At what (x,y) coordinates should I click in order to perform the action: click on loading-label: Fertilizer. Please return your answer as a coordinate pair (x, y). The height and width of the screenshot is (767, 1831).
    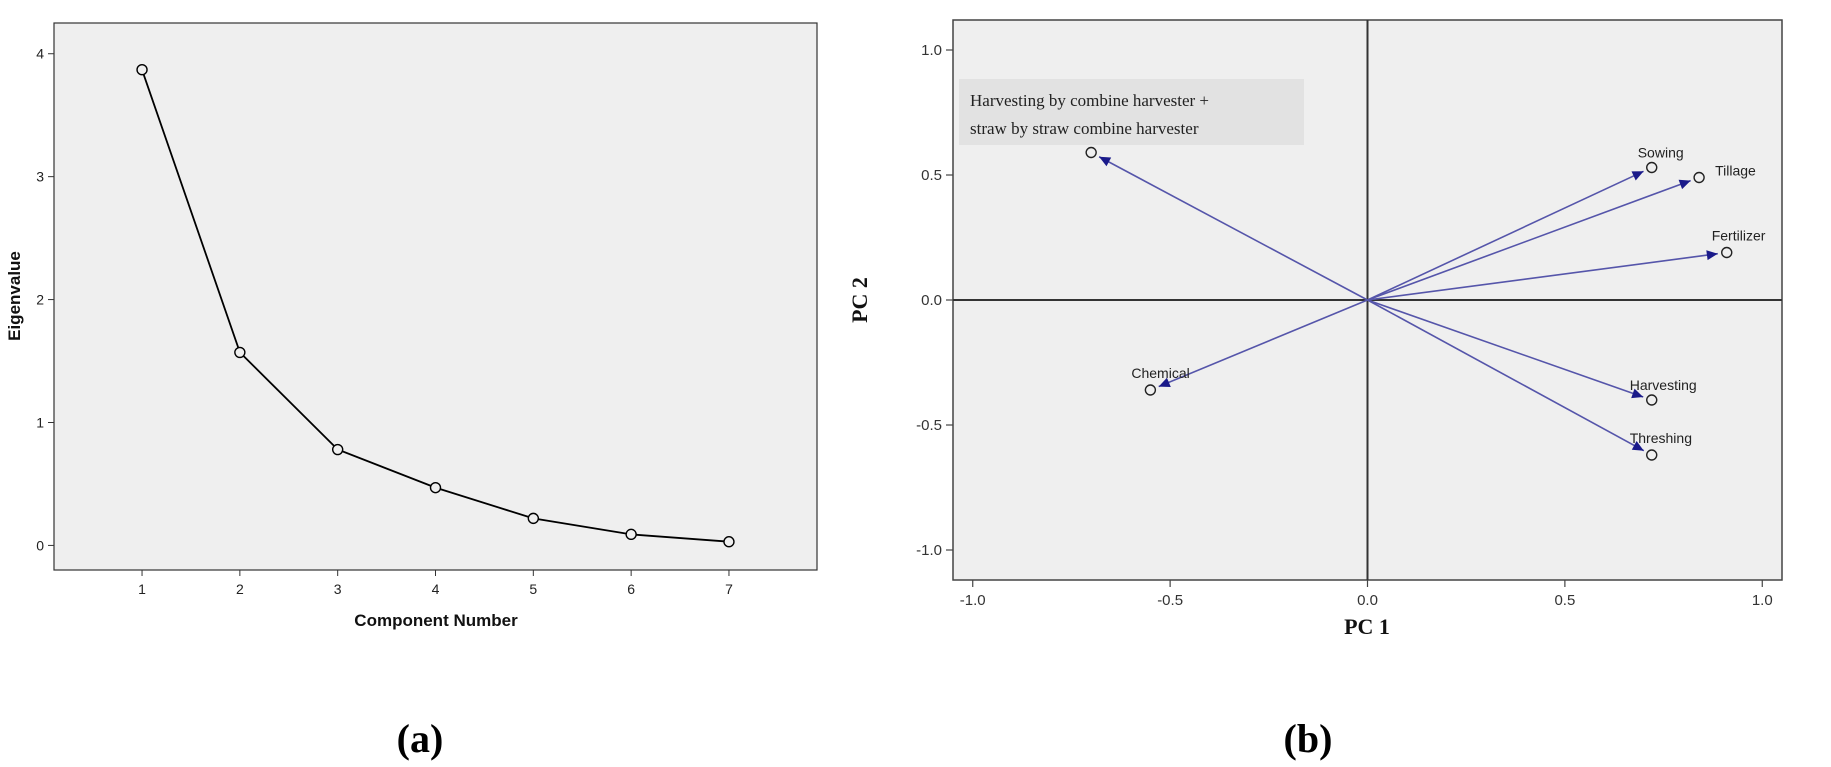
    Looking at the image, I should click on (1739, 236).